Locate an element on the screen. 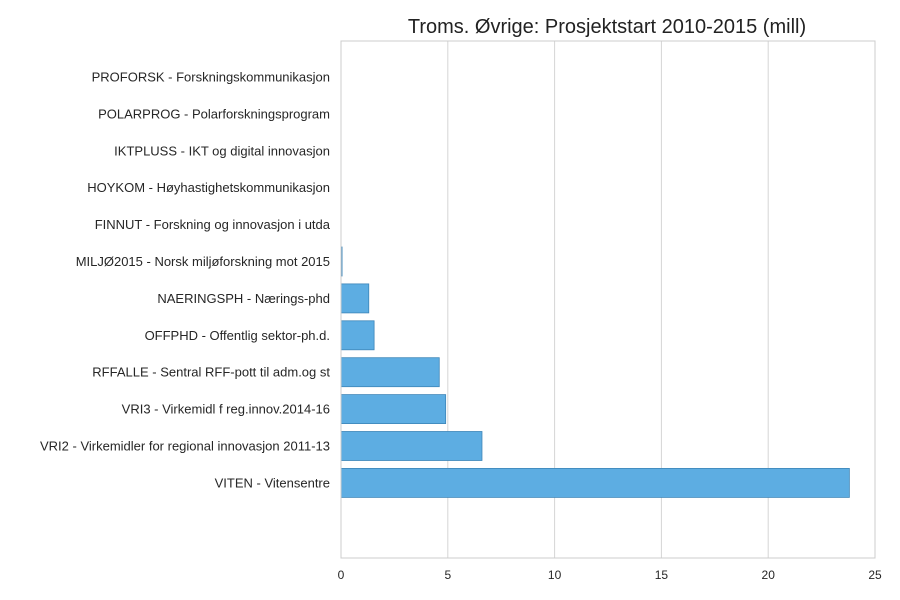  x-axis-ticks: 0 5 10 15 20 25 is located at coordinates (610, 575).